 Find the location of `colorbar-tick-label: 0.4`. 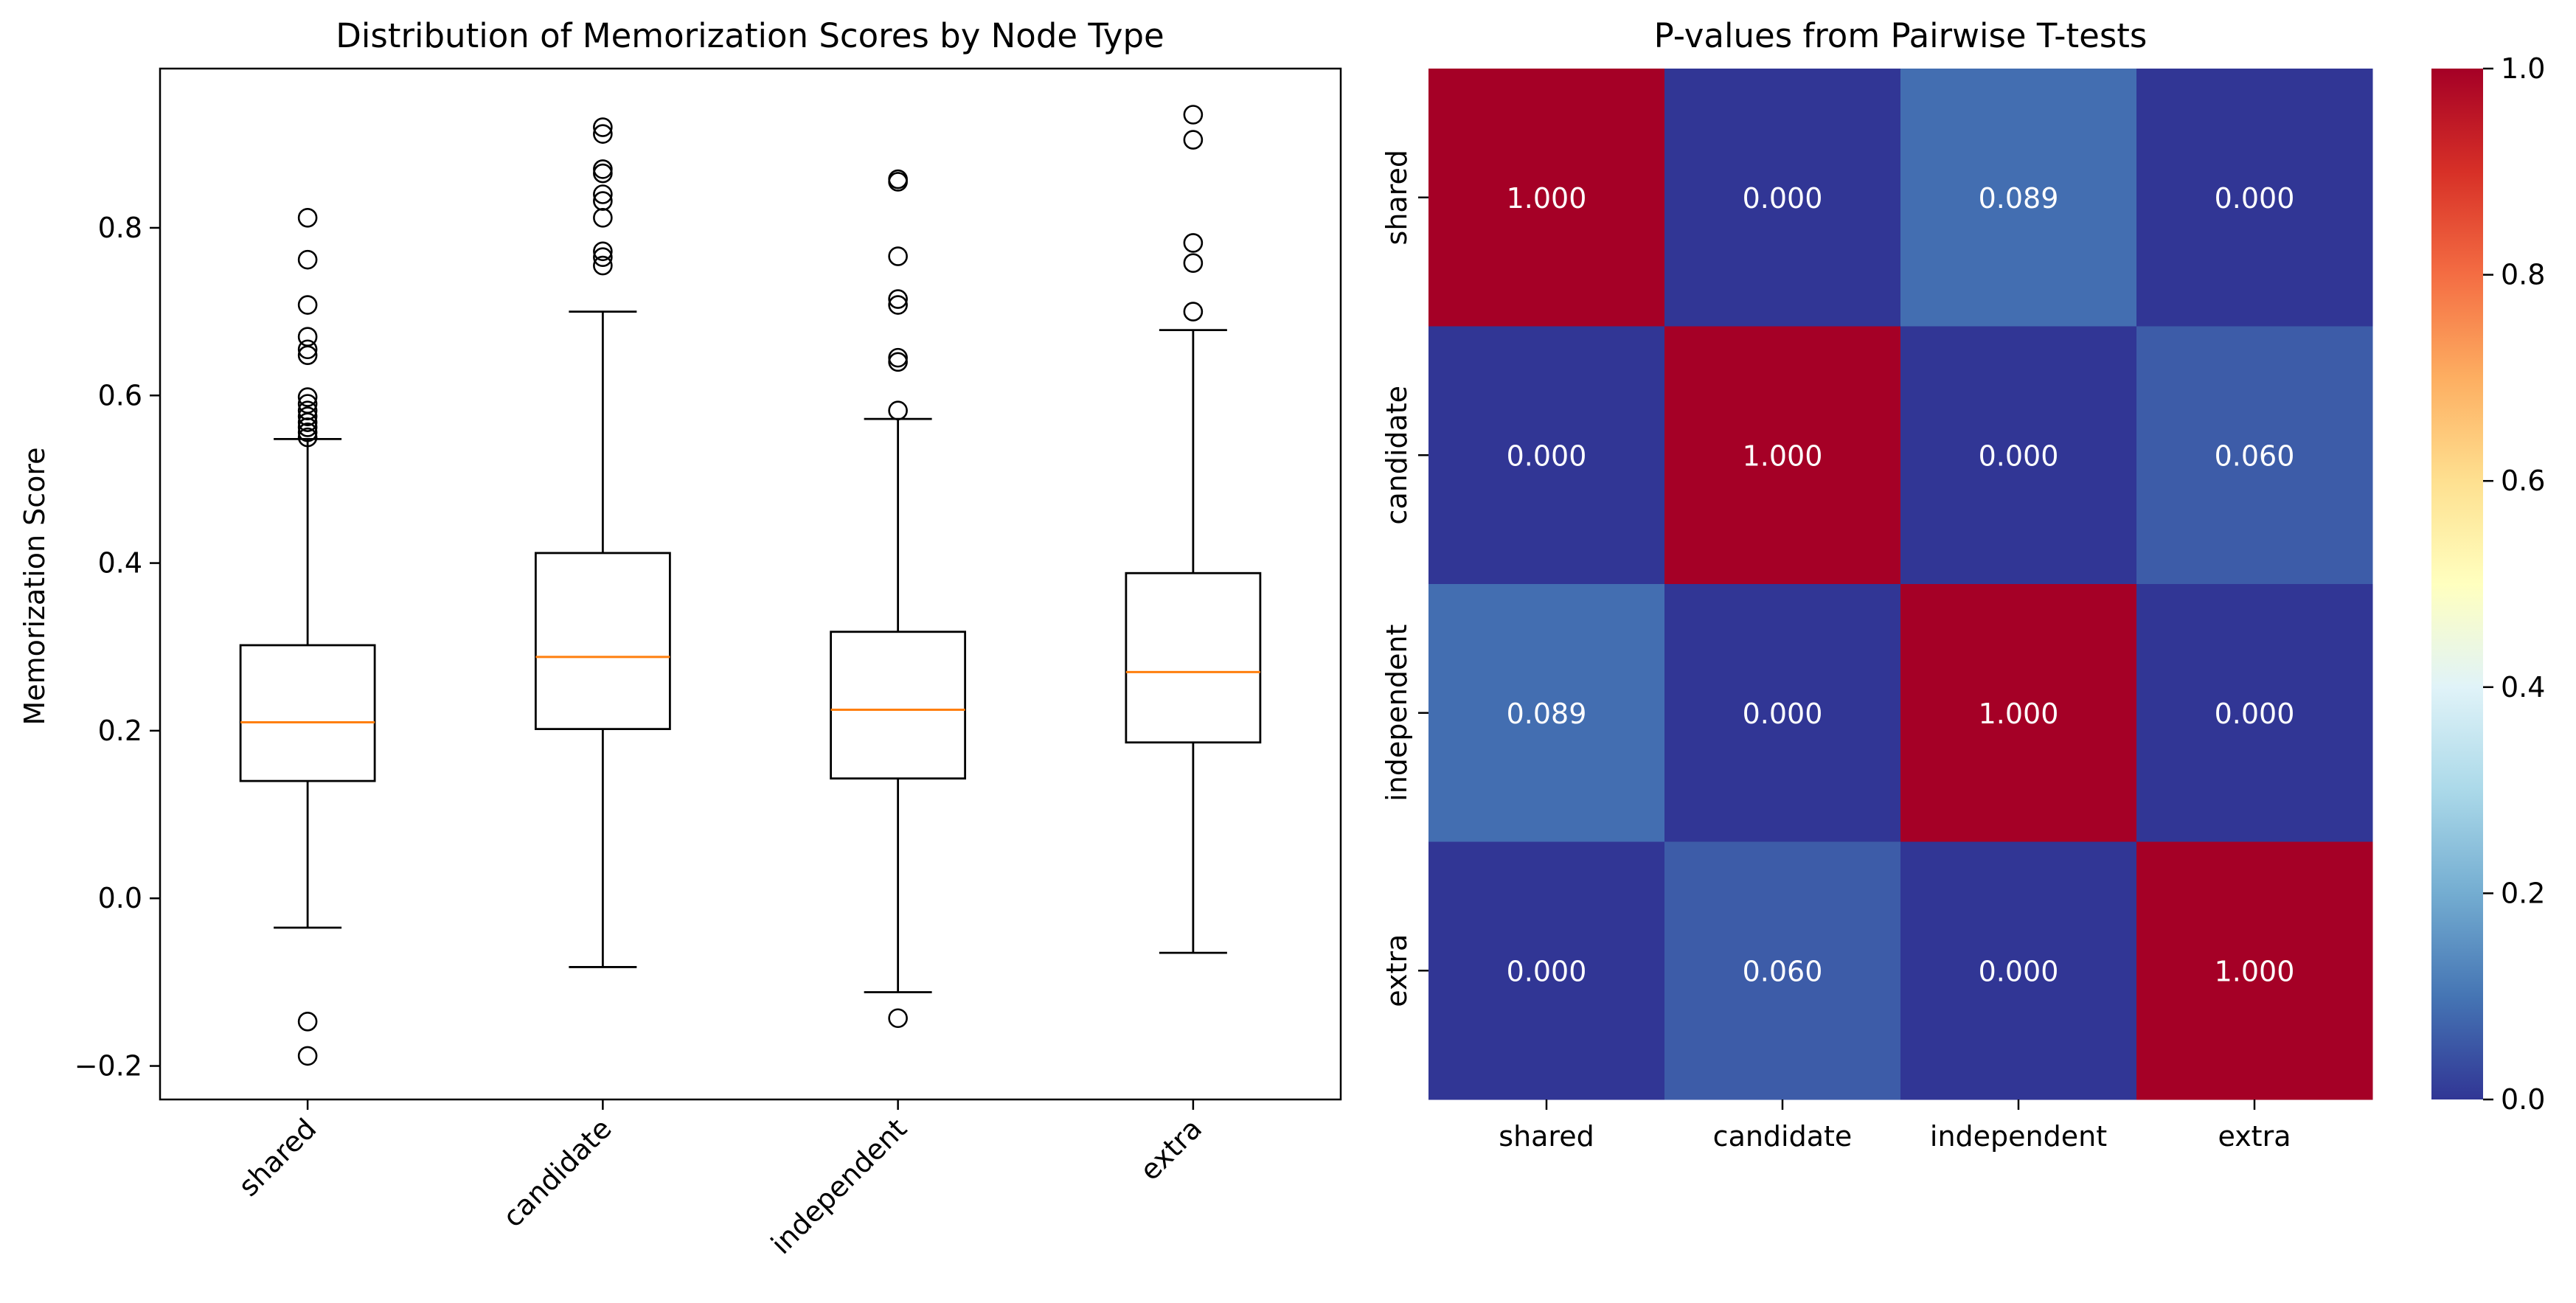

colorbar-tick-label: 0.4 is located at coordinates (2523, 687).